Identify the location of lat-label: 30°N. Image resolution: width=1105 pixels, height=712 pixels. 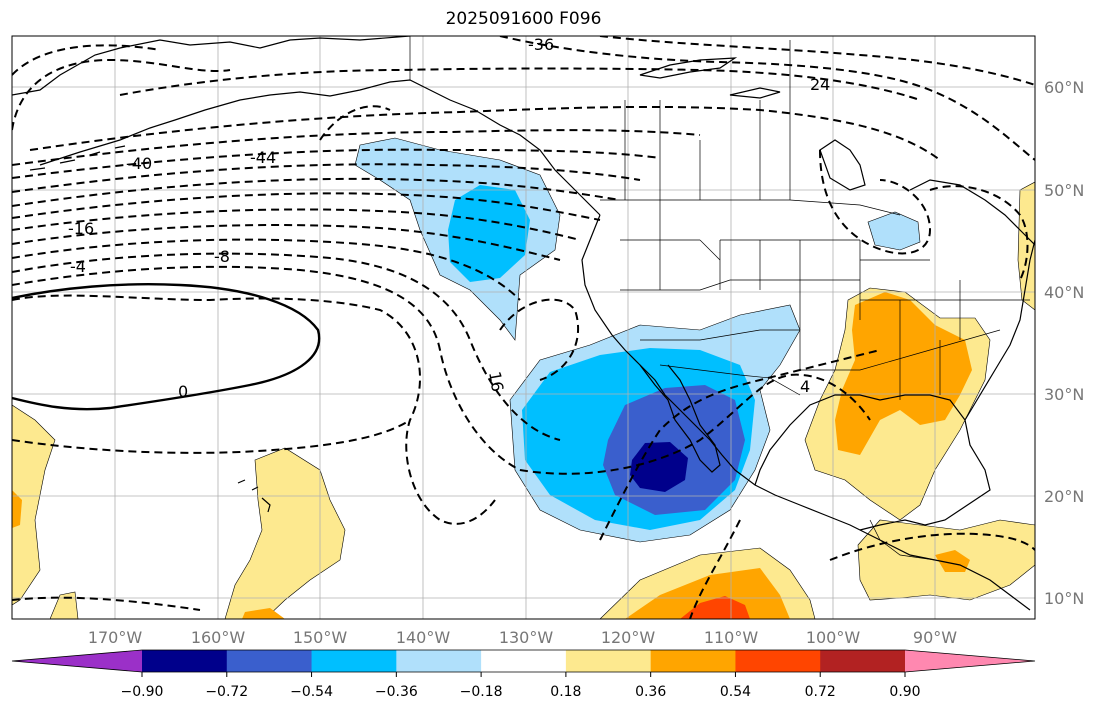
(1064, 394).